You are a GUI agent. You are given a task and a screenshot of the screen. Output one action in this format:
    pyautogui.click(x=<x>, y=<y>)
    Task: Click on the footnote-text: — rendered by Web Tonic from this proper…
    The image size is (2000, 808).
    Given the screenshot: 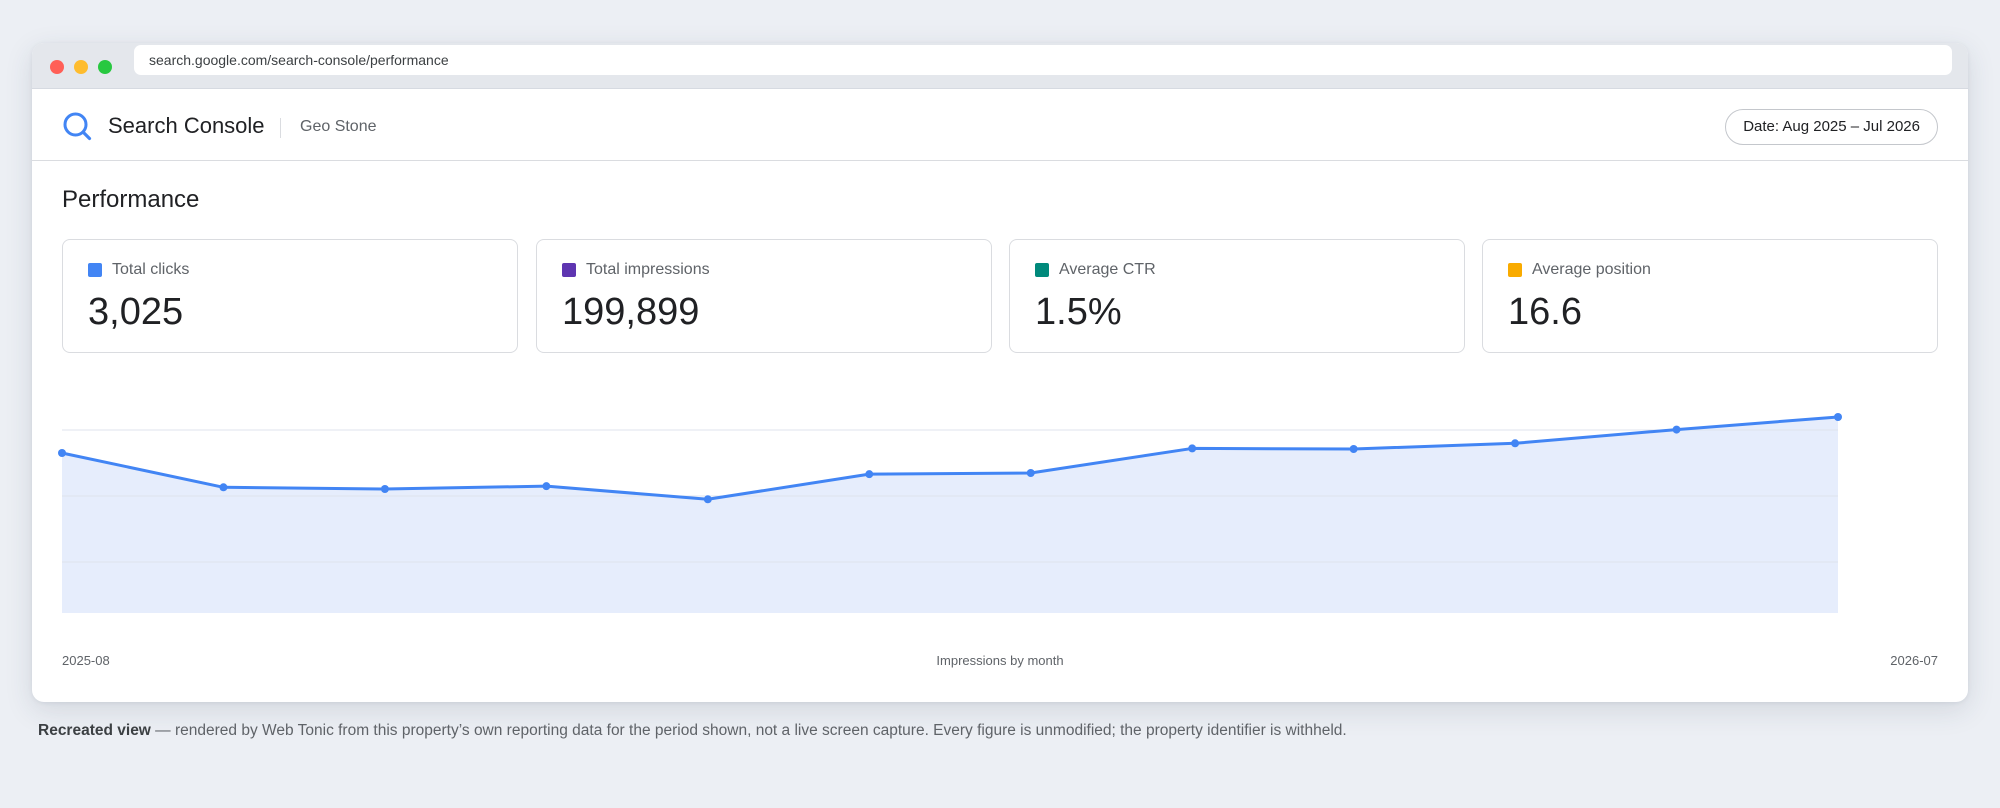 What is the action you would take?
    pyautogui.click(x=748, y=730)
    